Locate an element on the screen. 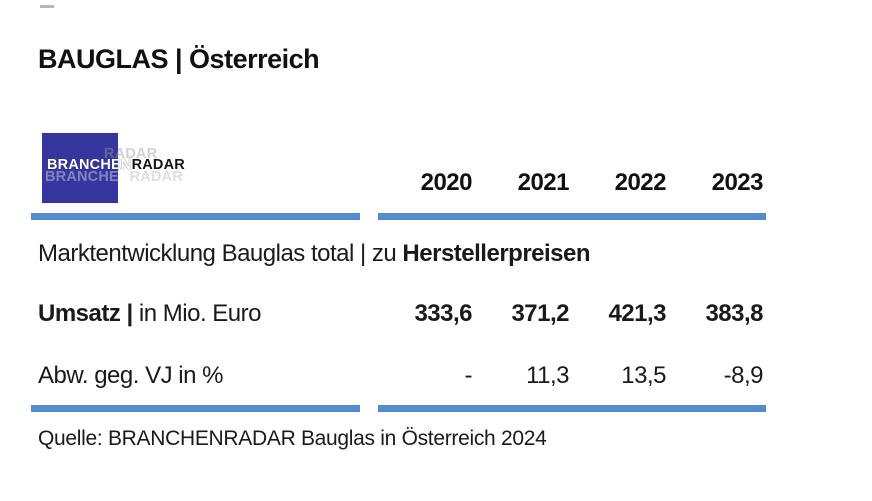 The width and height of the screenshot is (872, 501). logo-wordmark: BRANCHENRADAR is located at coordinates (116, 165).